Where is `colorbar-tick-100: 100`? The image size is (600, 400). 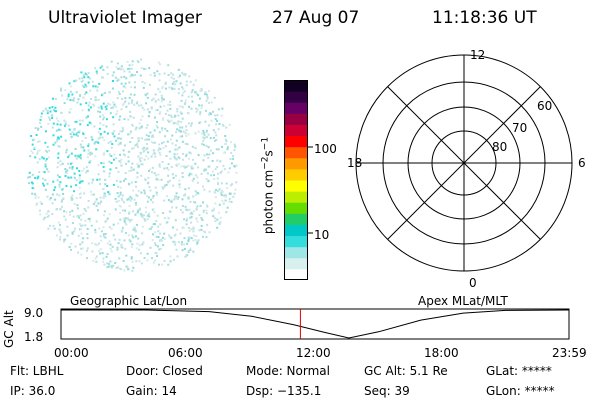
colorbar-tick-100: 100 is located at coordinates (325, 149).